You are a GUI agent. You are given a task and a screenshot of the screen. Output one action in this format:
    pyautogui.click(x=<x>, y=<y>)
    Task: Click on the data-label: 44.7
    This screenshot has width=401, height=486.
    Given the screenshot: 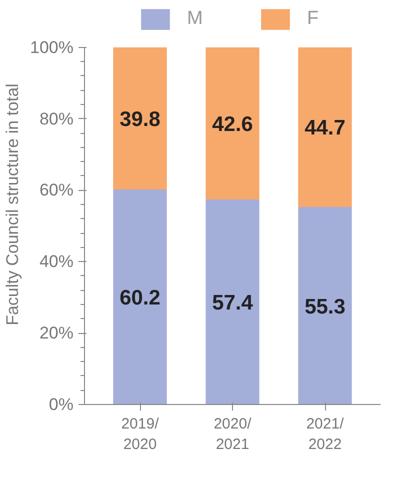 What is the action you would take?
    pyautogui.click(x=325, y=128)
    